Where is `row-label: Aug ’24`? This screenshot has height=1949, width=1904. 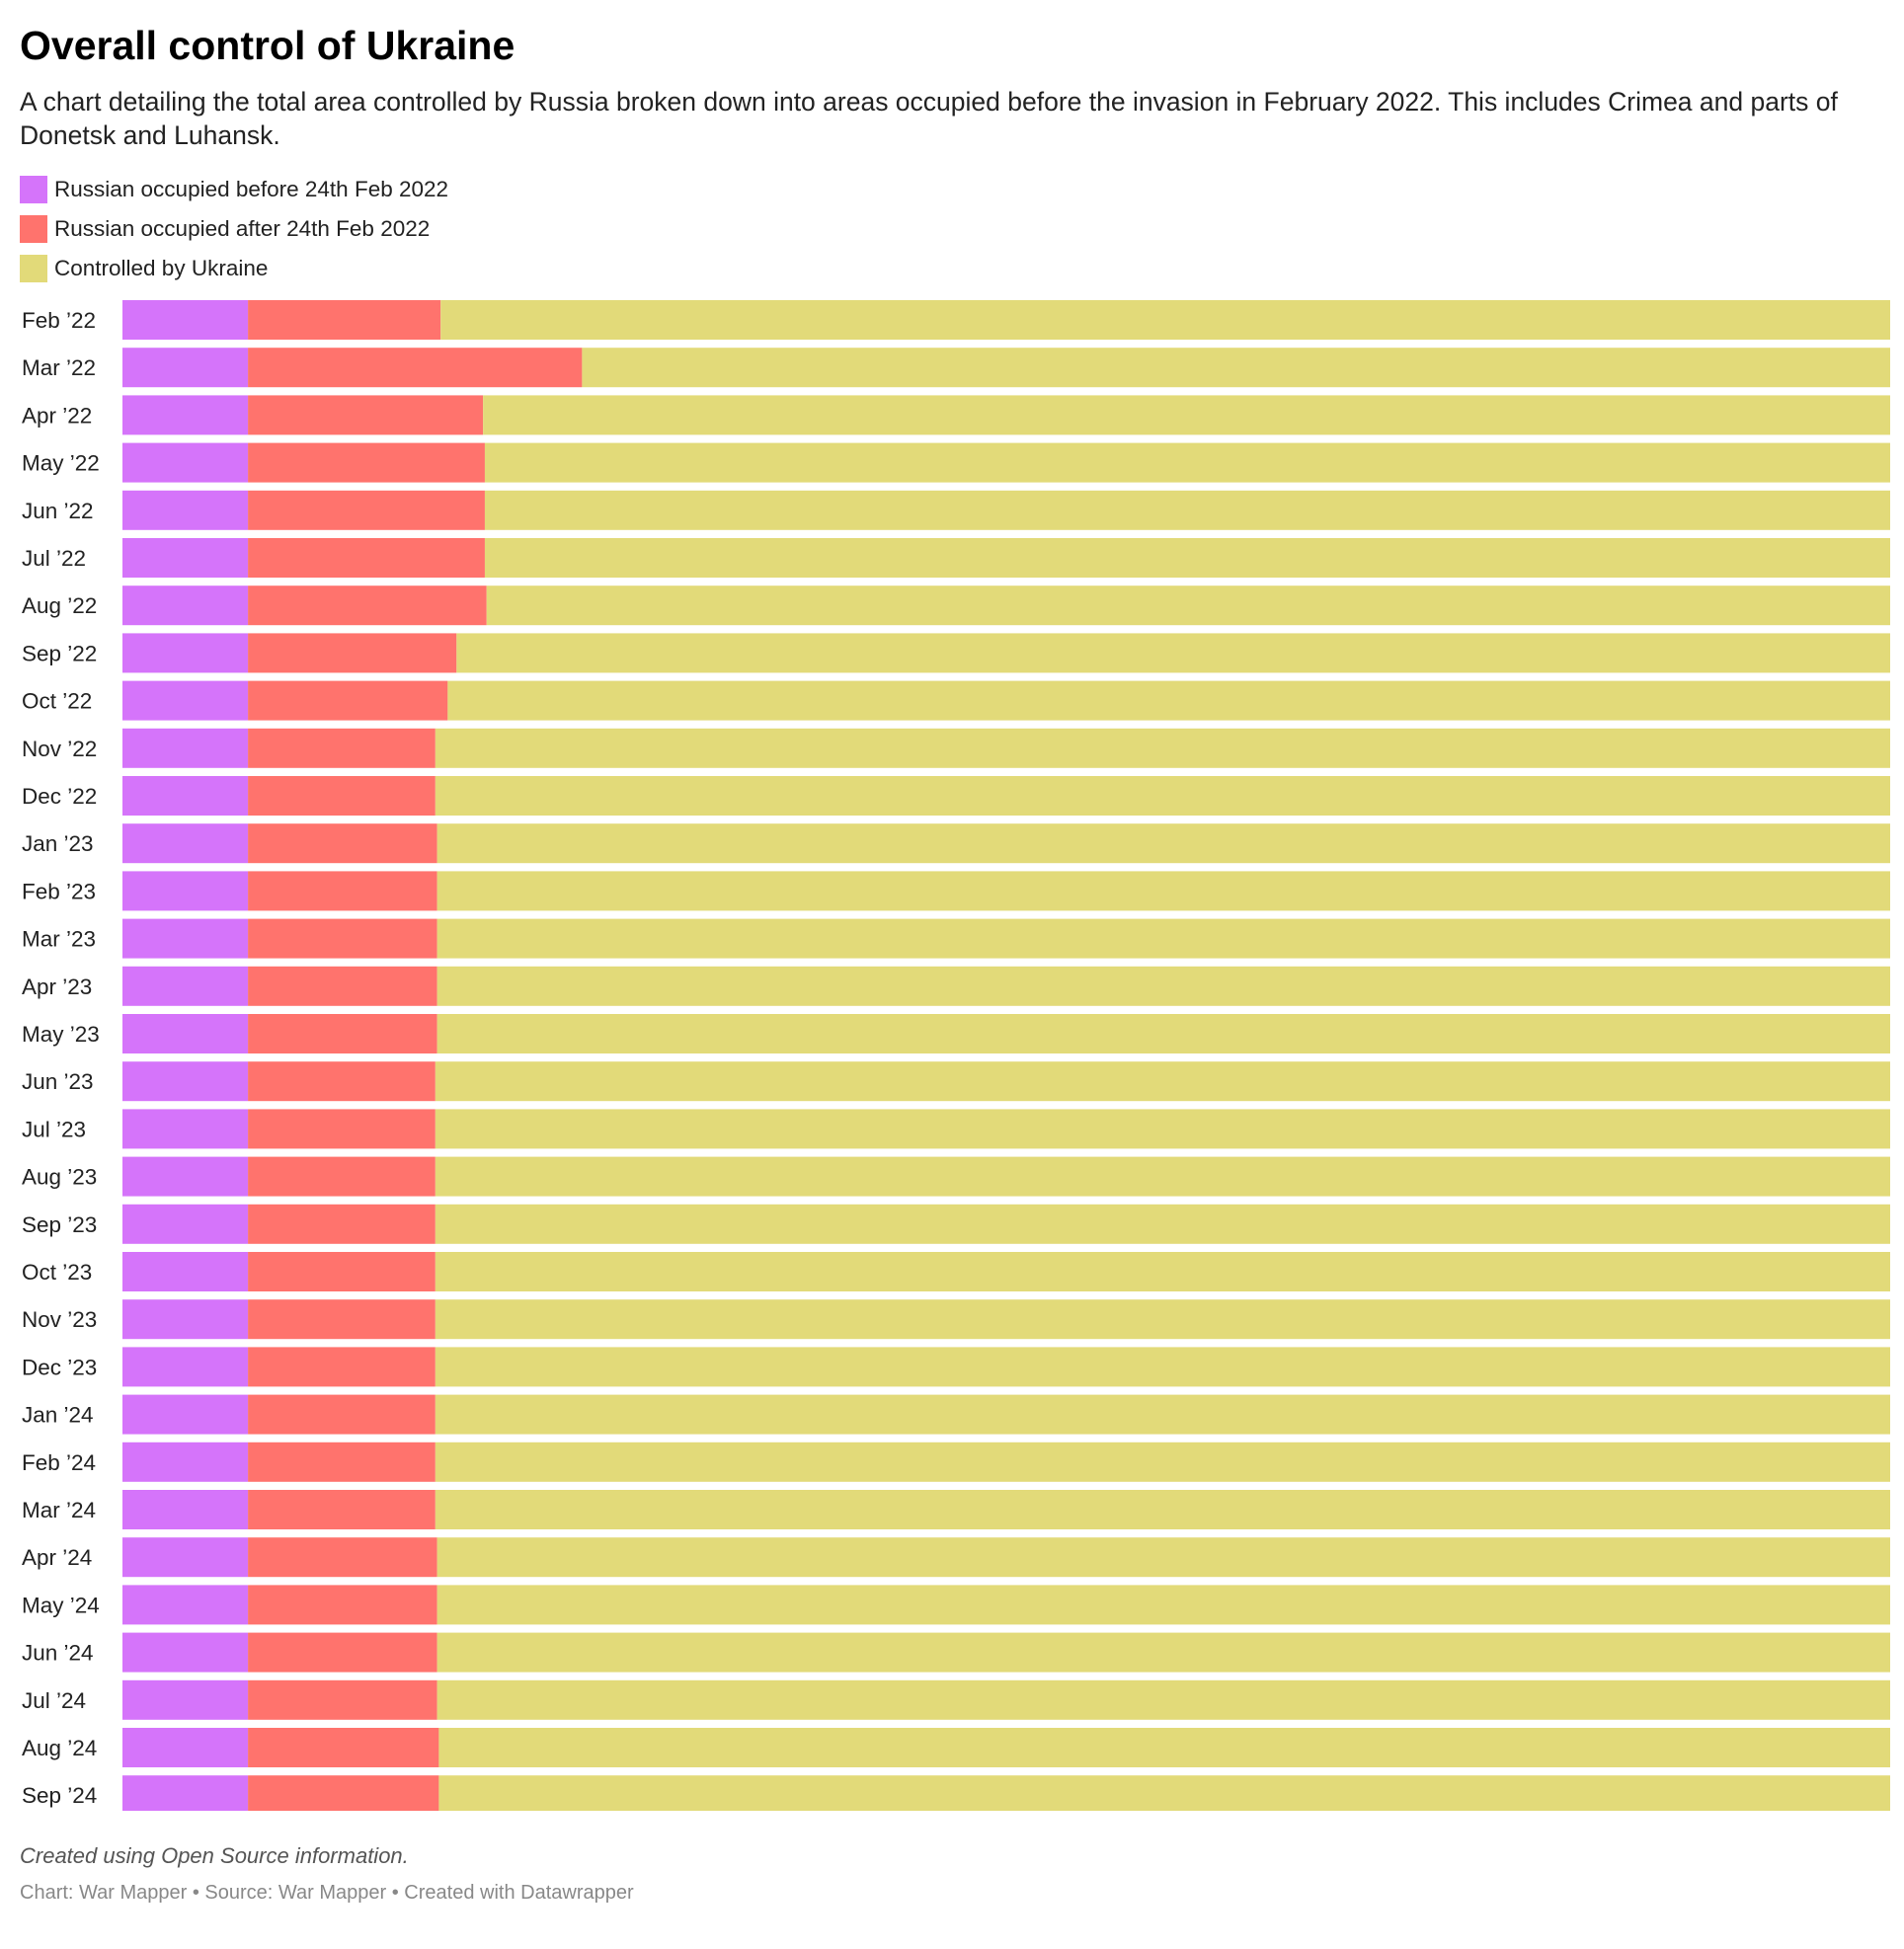
row-label: Aug ’24 is located at coordinates (59, 1748).